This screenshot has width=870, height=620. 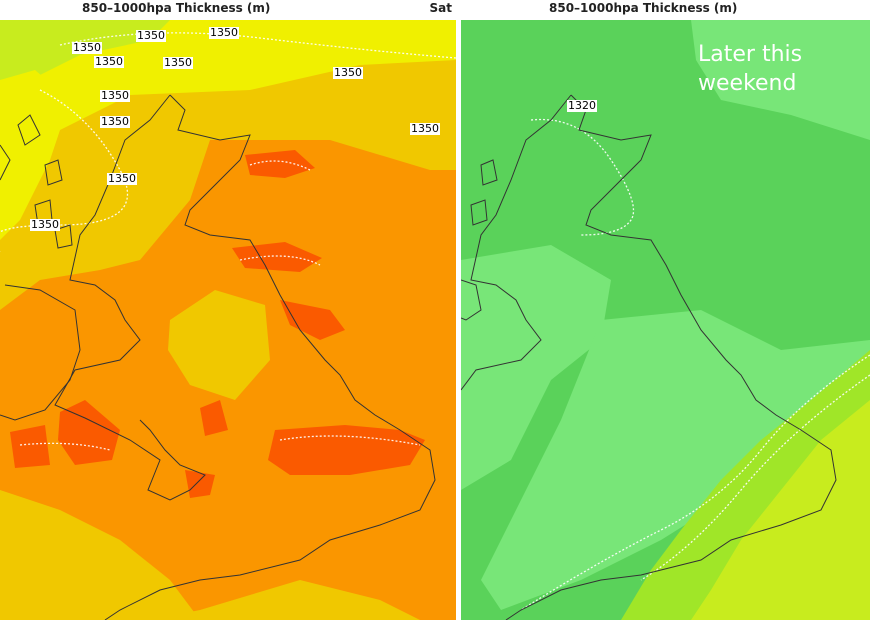 I want to click on day-label: Sat, so click(x=440, y=8).